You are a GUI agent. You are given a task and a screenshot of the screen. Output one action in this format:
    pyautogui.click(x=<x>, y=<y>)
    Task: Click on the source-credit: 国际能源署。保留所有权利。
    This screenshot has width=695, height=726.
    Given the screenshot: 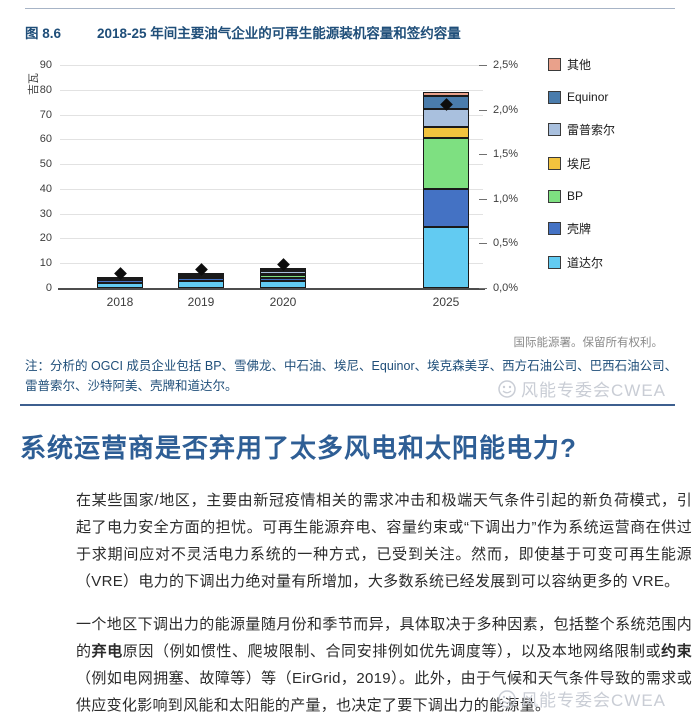 What is the action you would take?
    pyautogui.click(x=588, y=343)
    